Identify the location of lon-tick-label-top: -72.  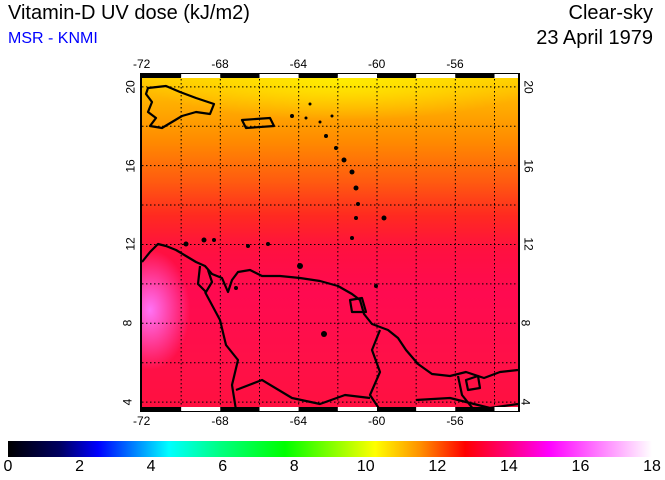
(142, 64).